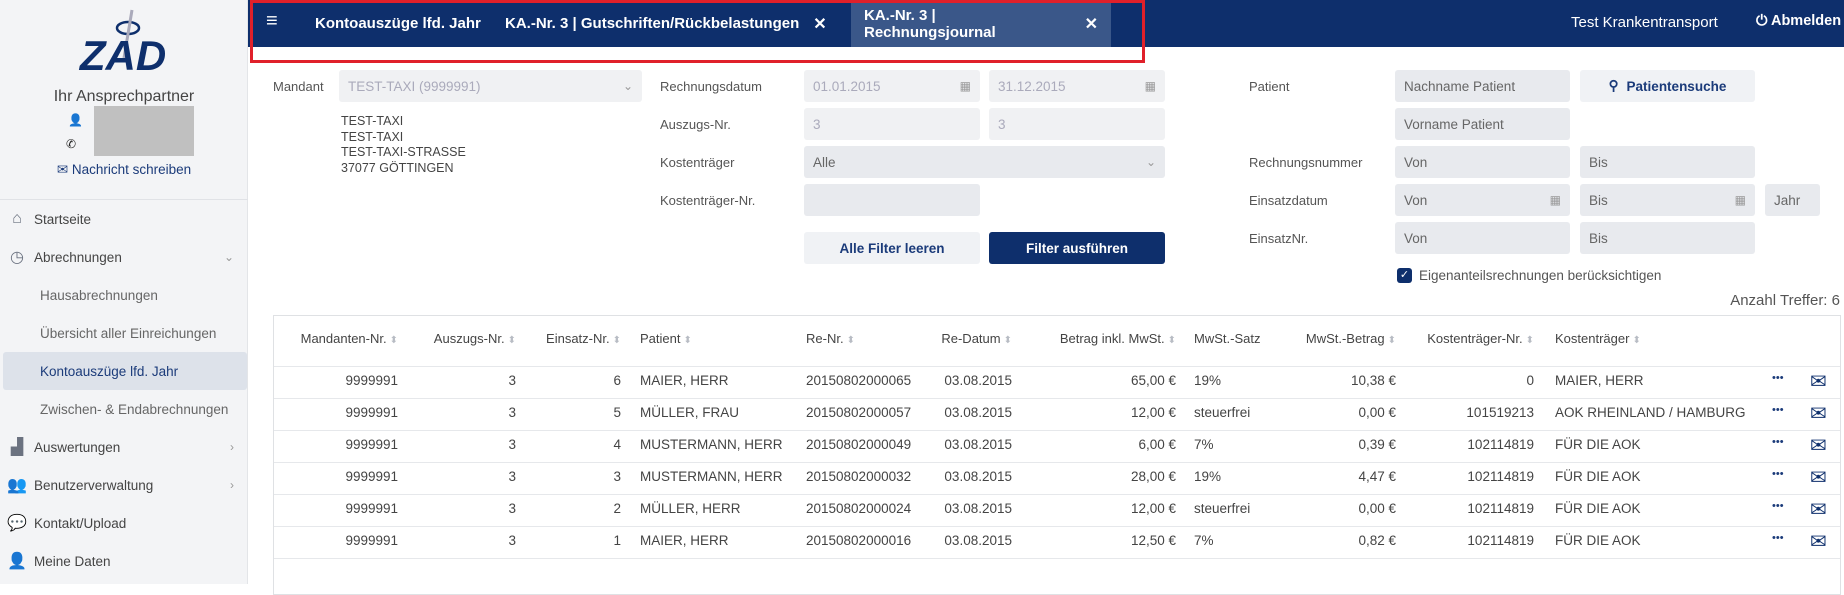 Image resolution: width=1844 pixels, height=595 pixels. I want to click on nav-kontakt-upload: 💬 Kontakt/Upload, so click(67, 523).